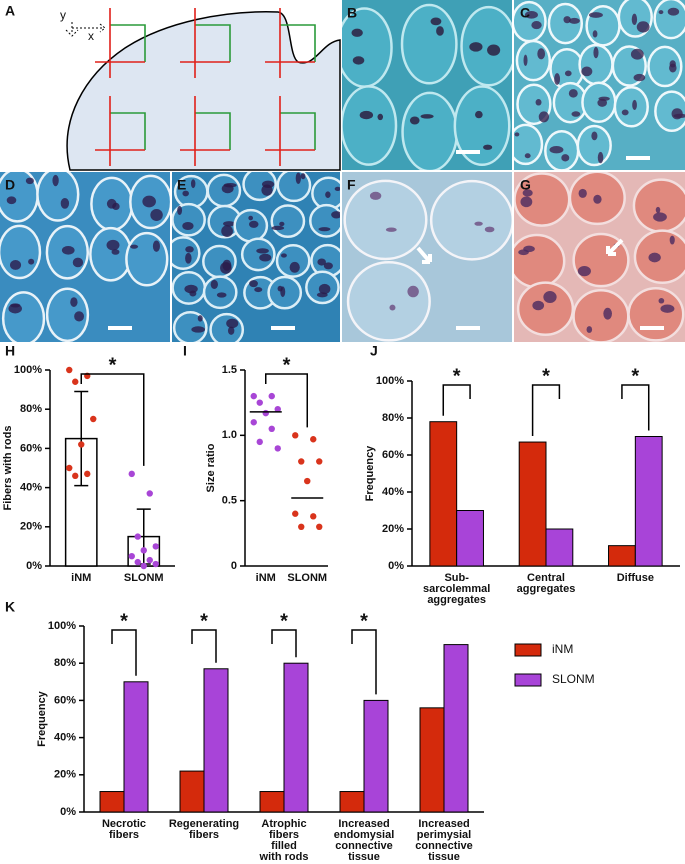 The width and height of the screenshot is (685, 864). Describe the element at coordinates (10, 185) in the screenshot. I see `panel-label: D` at that location.